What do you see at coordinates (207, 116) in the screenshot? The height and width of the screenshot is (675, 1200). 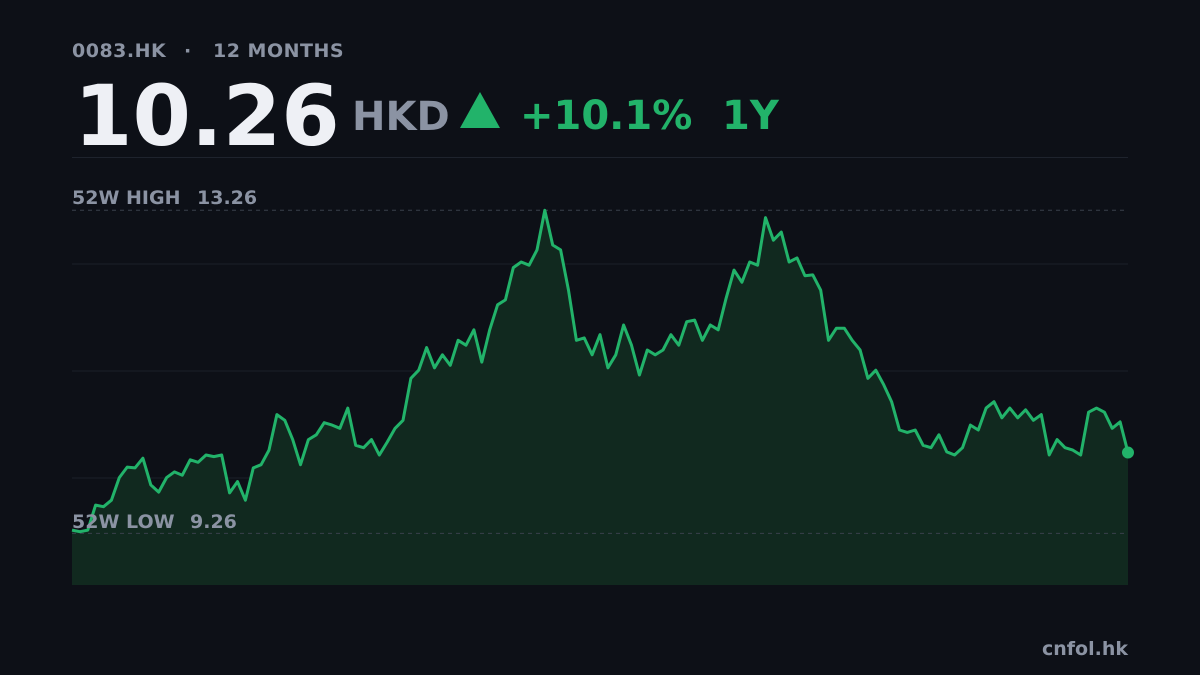 I see `price: 10.26` at bounding box center [207, 116].